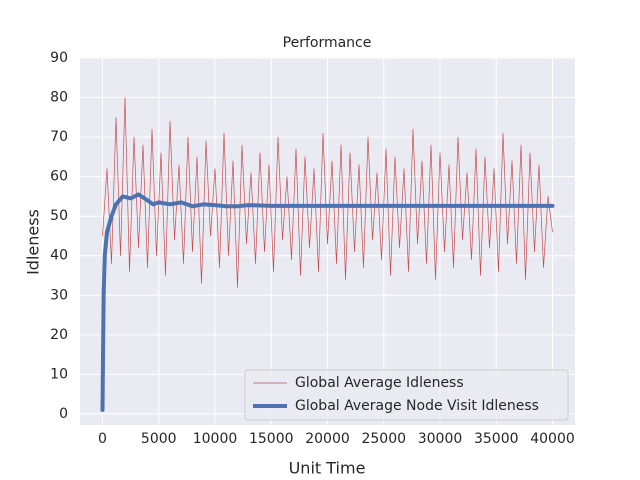 This screenshot has width=640, height=480. What do you see at coordinates (215, 439) in the screenshot?
I see `x-tick-label: 10000` at bounding box center [215, 439].